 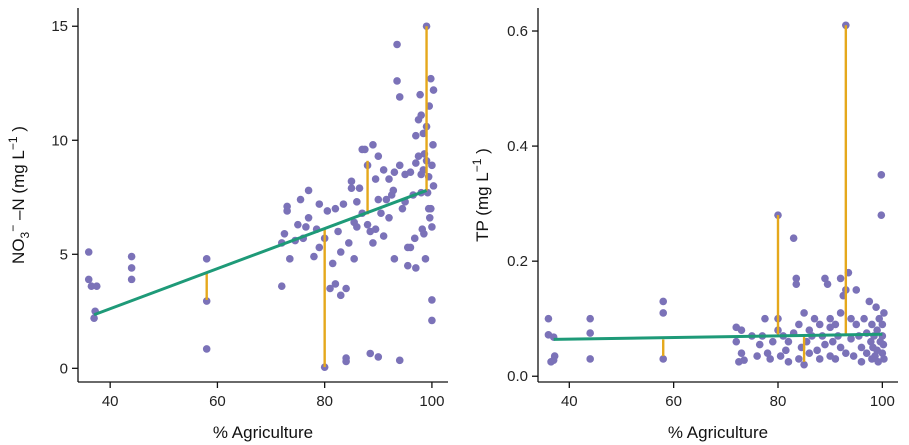 What do you see at coordinates (482, 207) in the screenshot?
I see `y-axis-title-part: TP (mg L` at bounding box center [482, 207].